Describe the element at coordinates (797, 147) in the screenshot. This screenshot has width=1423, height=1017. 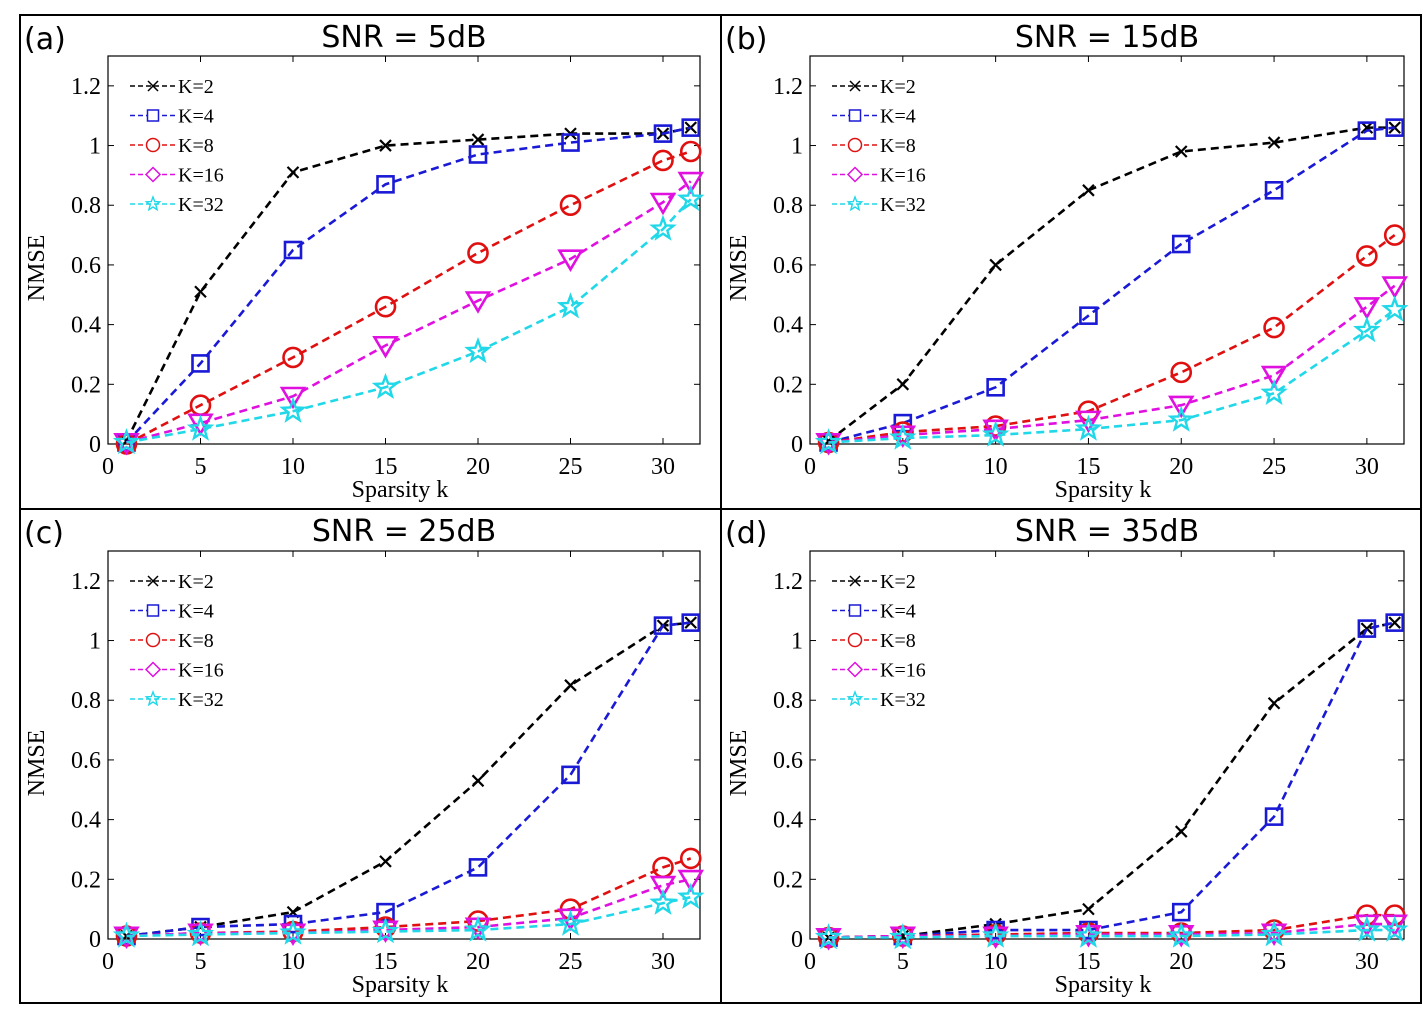
I see `y-tick-label: 1` at that location.